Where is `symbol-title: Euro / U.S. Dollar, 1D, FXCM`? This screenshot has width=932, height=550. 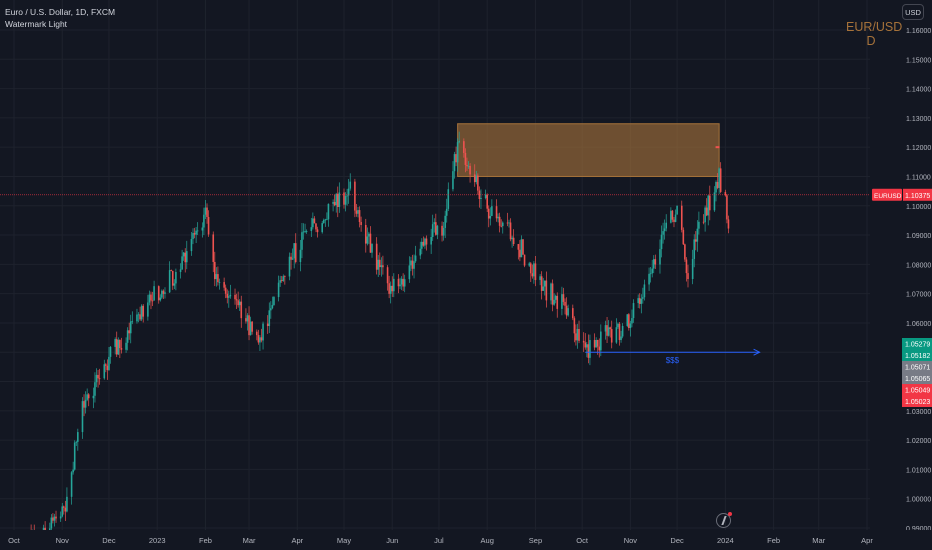
symbol-title: Euro / U.S. Dollar, 1D, FXCM is located at coordinates (60, 12).